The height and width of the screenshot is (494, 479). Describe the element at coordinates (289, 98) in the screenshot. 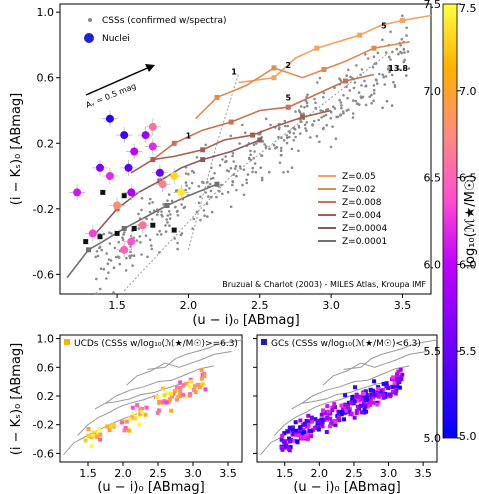

I see `age-label: 5` at that location.